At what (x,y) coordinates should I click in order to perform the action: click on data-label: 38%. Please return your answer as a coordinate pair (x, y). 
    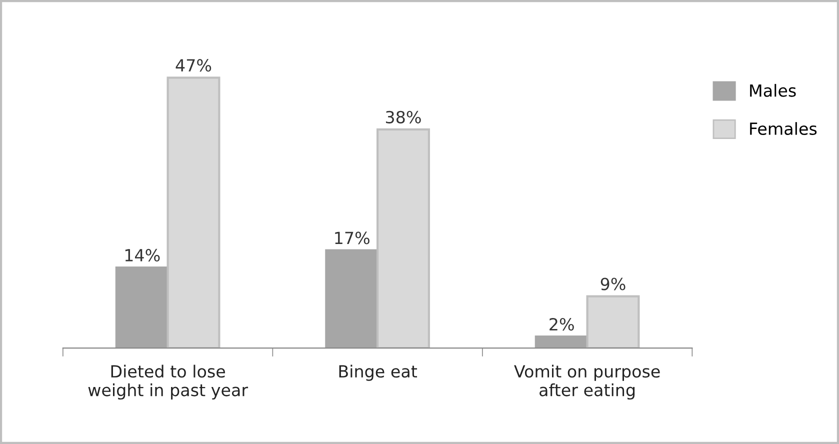
    Looking at the image, I should click on (403, 117).